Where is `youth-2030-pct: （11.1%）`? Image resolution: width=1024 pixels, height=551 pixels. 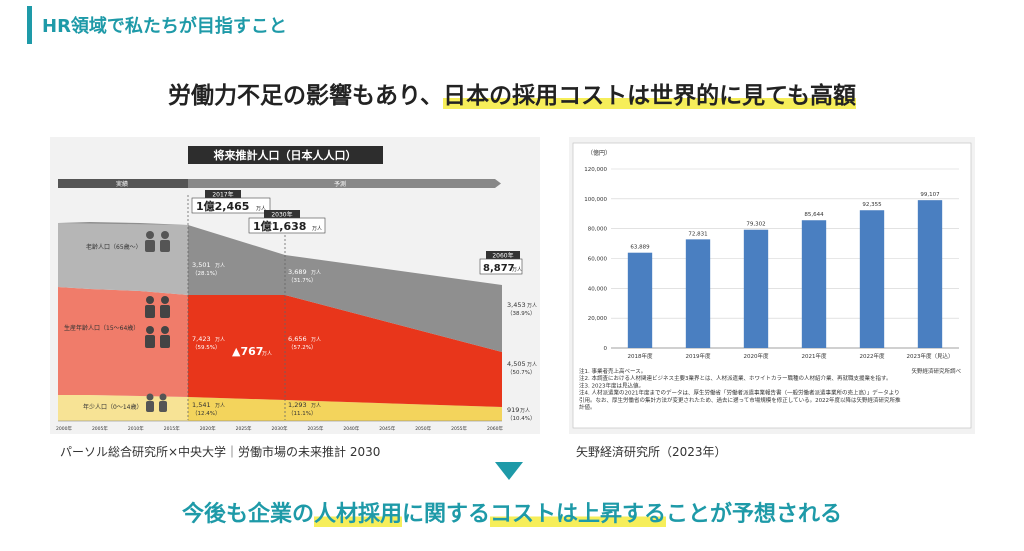 youth-2030-pct: （11.1%） is located at coordinates (302, 413).